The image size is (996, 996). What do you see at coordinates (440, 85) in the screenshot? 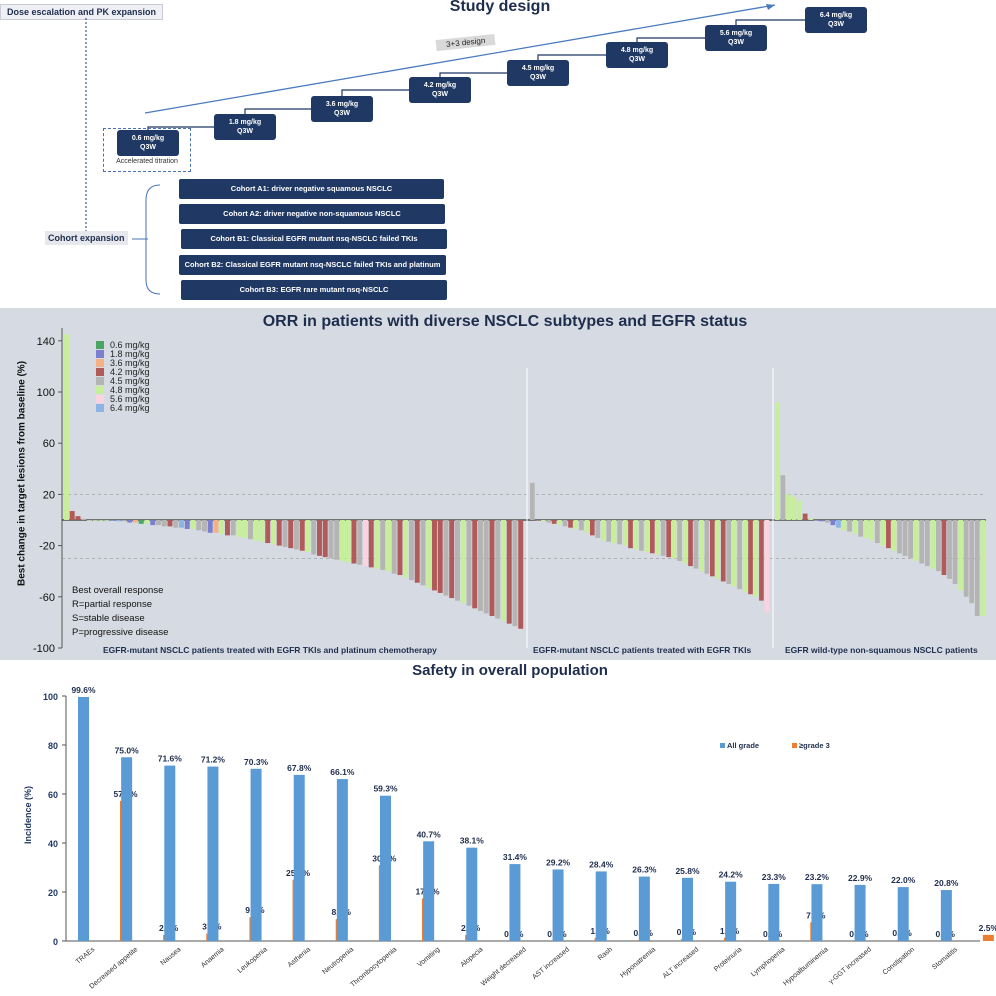
I see `dose-box-line: 4.2 mg/kg` at bounding box center [440, 85].